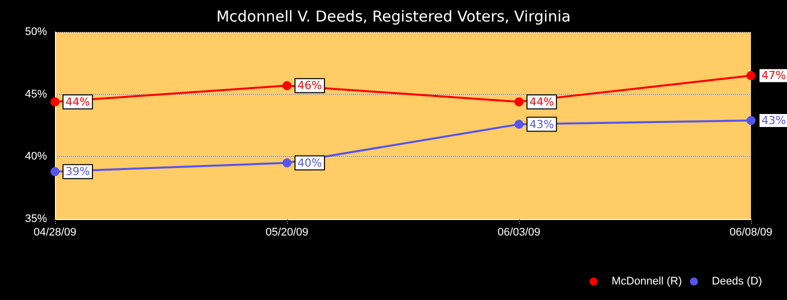  Describe the element at coordinates (774, 75) in the screenshot. I see `data-label: 47%` at that location.